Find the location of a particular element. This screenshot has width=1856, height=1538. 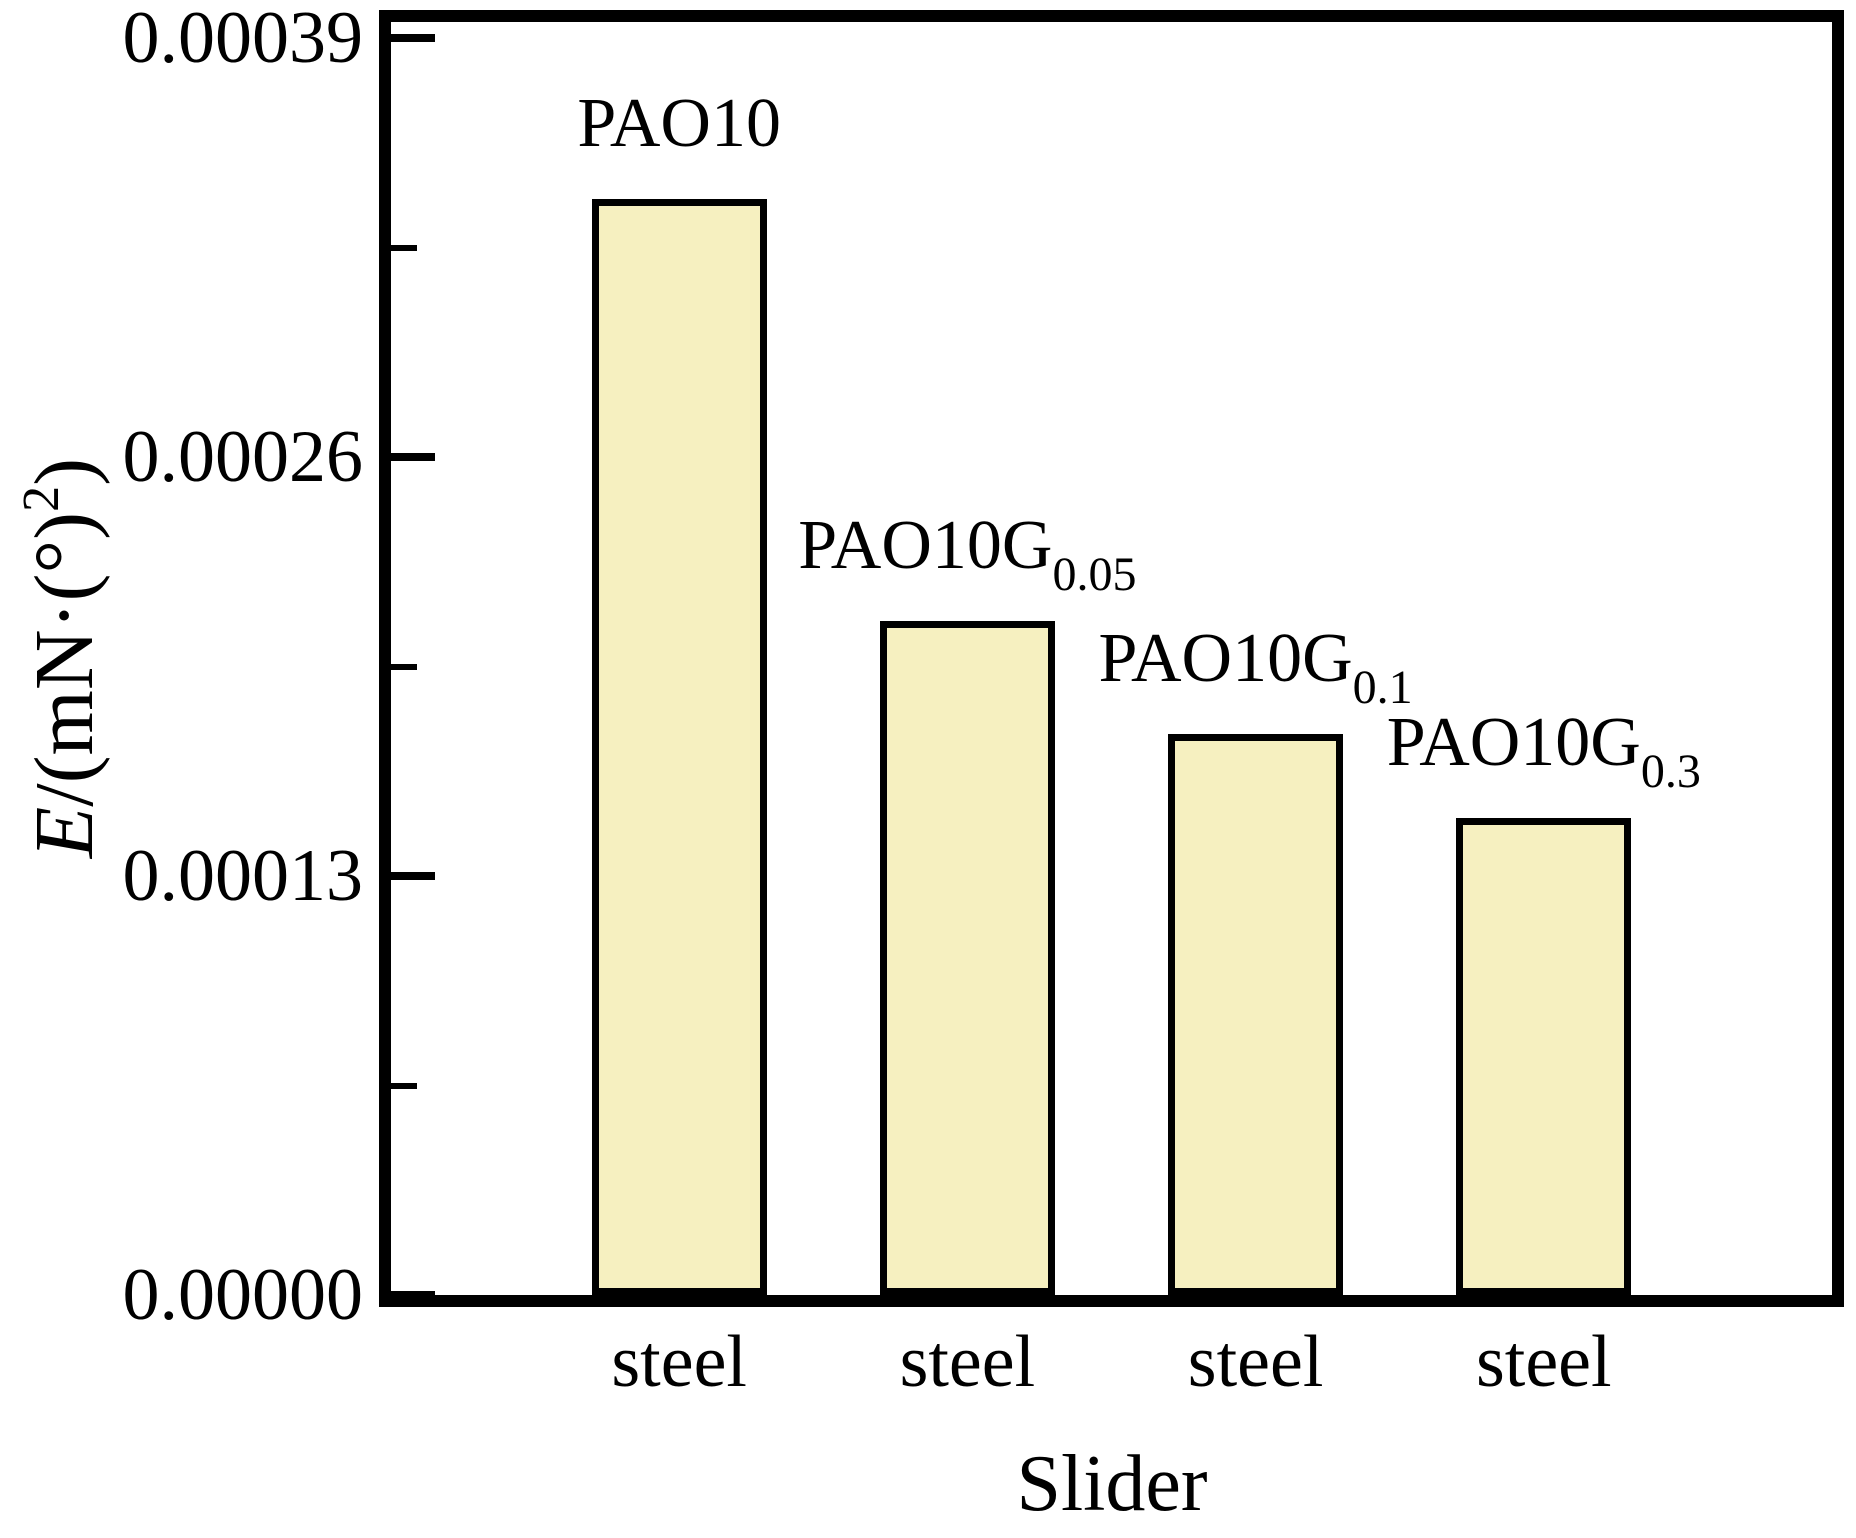

x-tick-label-1: steel is located at coordinates (967, 1362).